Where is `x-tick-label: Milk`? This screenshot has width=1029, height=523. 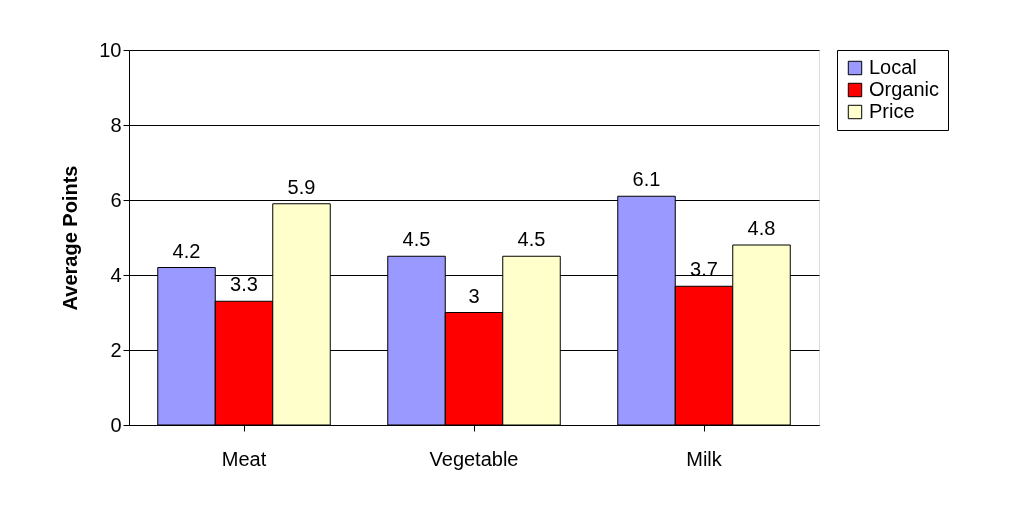
x-tick-label: Milk is located at coordinates (704, 458).